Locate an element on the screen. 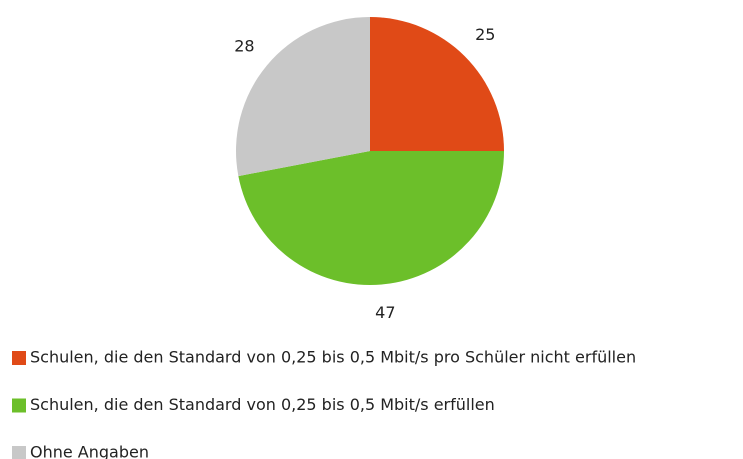 Image resolution: width=743 pixels, height=459 pixels. data-label: 28 is located at coordinates (244, 46).